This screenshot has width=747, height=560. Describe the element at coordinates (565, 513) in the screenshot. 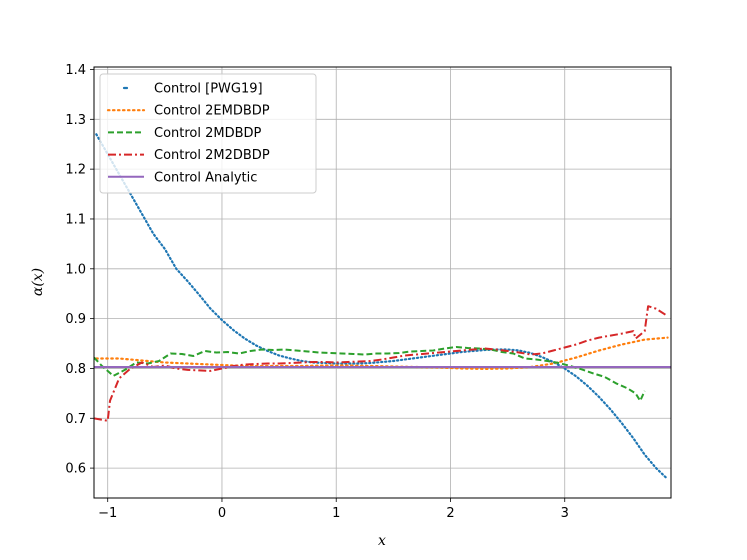

I see `x-tick-label: 3` at that location.